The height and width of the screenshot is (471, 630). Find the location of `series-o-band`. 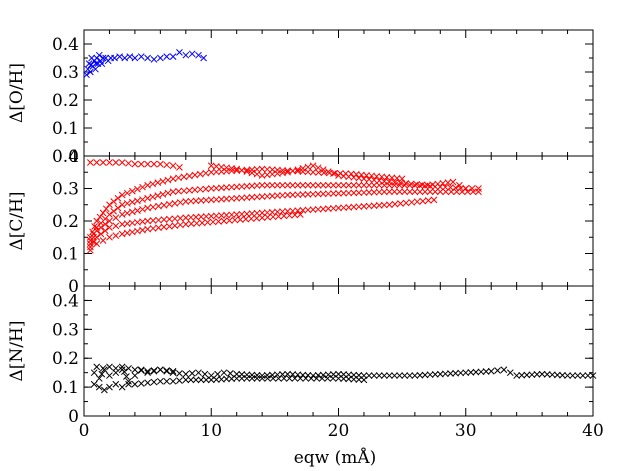

series-o-band is located at coordinates (145, 64).